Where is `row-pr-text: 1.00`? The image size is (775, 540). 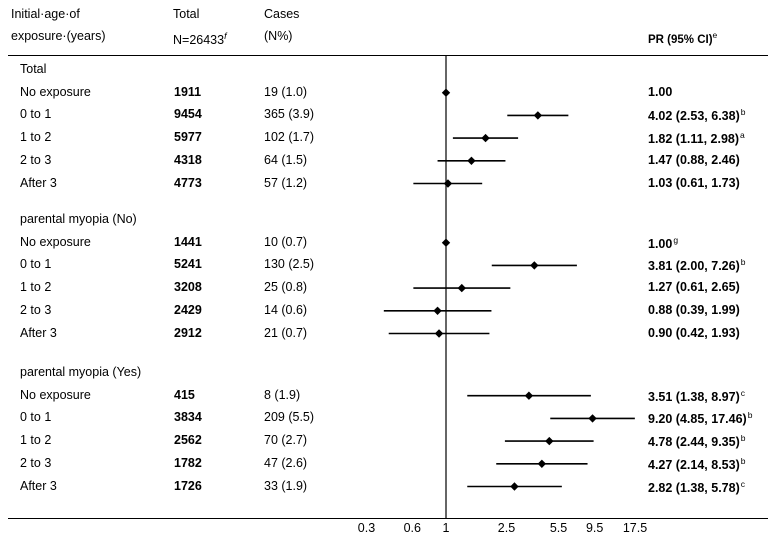 row-pr-text: 1.00 is located at coordinates (660, 243).